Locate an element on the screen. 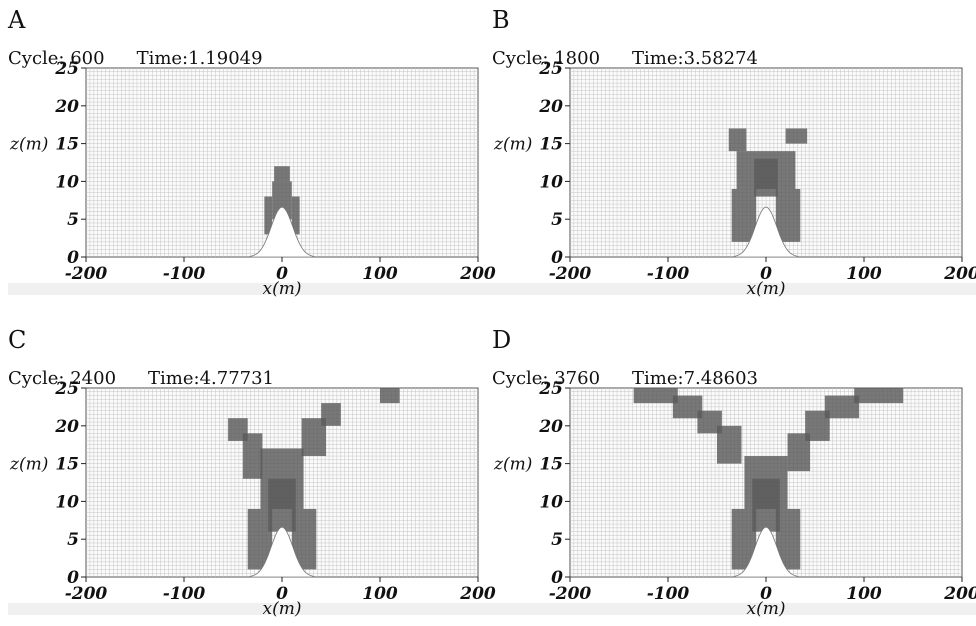 This screenshot has height=626, width=976. panel-letter-b: B is located at coordinates (501, 20).